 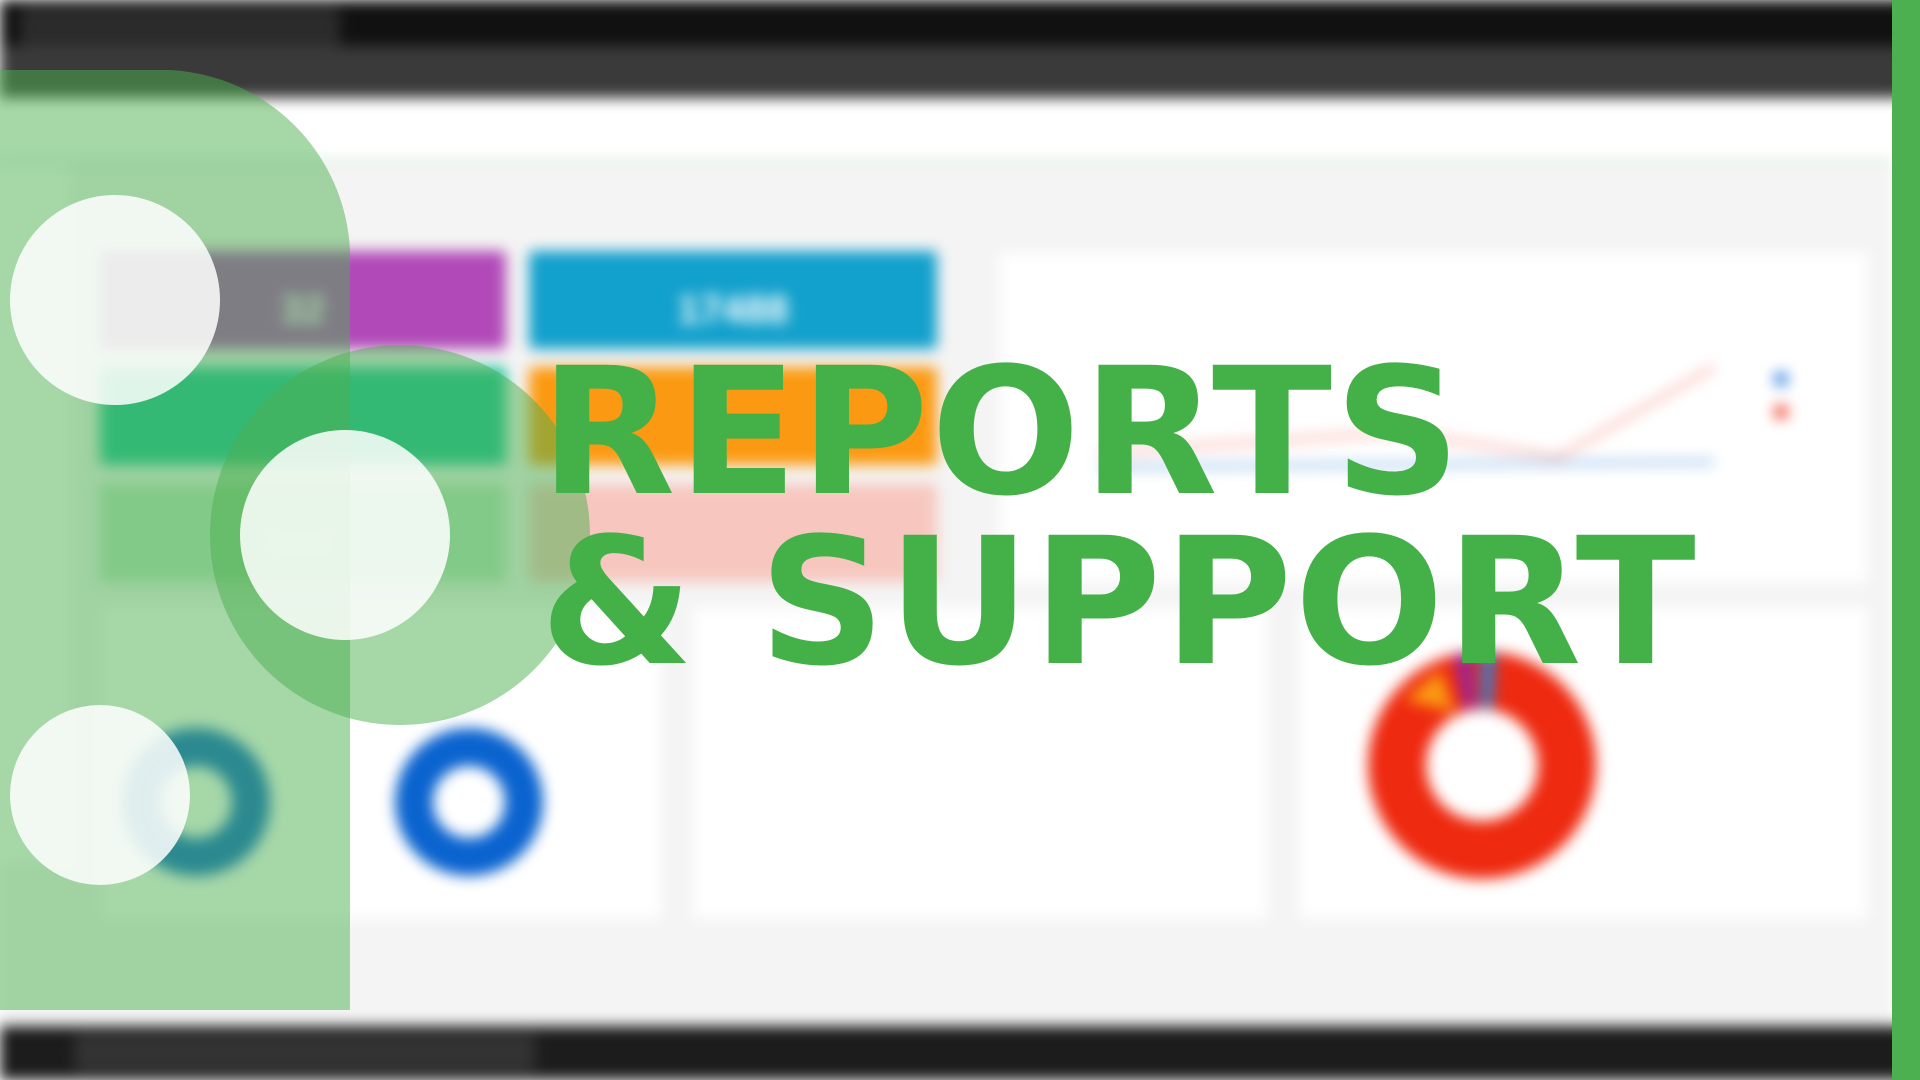 I want to click on headline: & SUPPORT, so click(x=1119, y=602).